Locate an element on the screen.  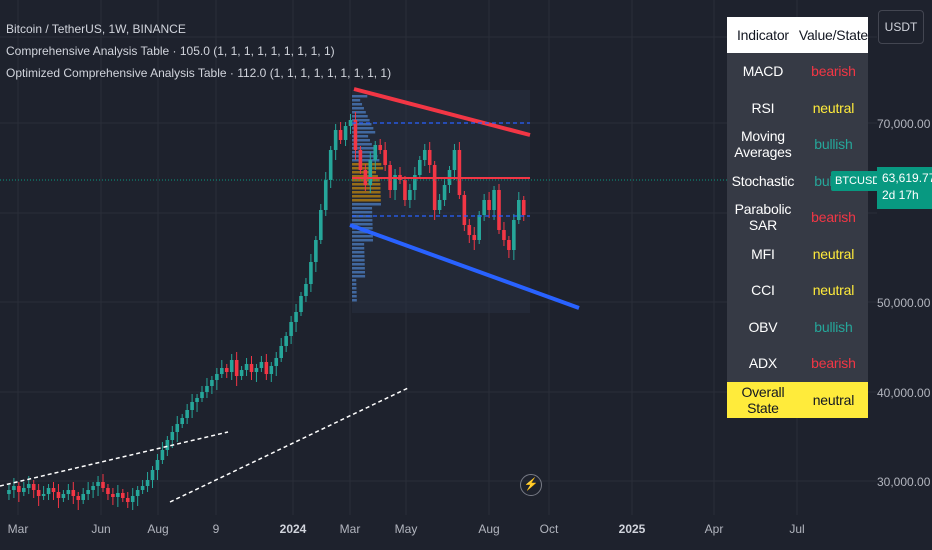
indicator-name: ADX is located at coordinates (763, 363).